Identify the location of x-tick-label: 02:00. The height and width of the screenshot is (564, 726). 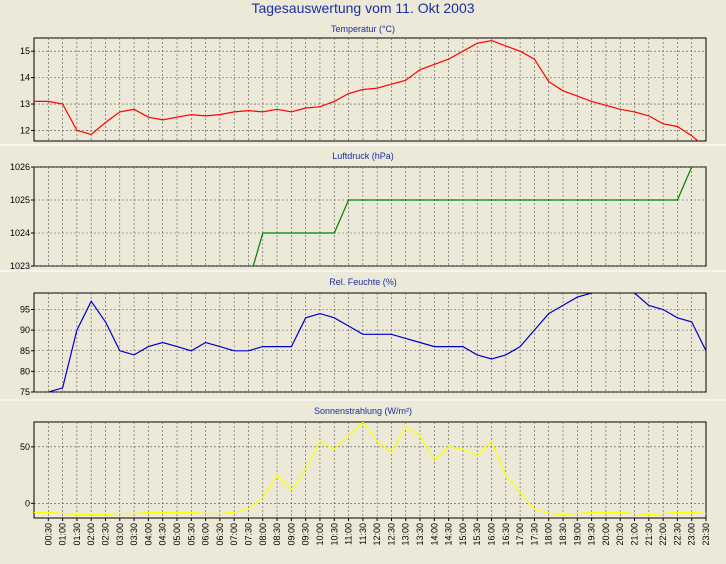
(91, 534).